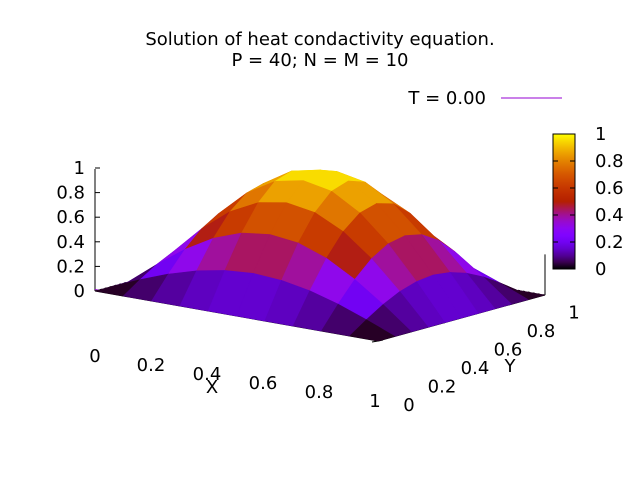 Image resolution: width=640 pixels, height=480 pixels. I want to click on colorbar-tick-label: 0.8, so click(609, 161).